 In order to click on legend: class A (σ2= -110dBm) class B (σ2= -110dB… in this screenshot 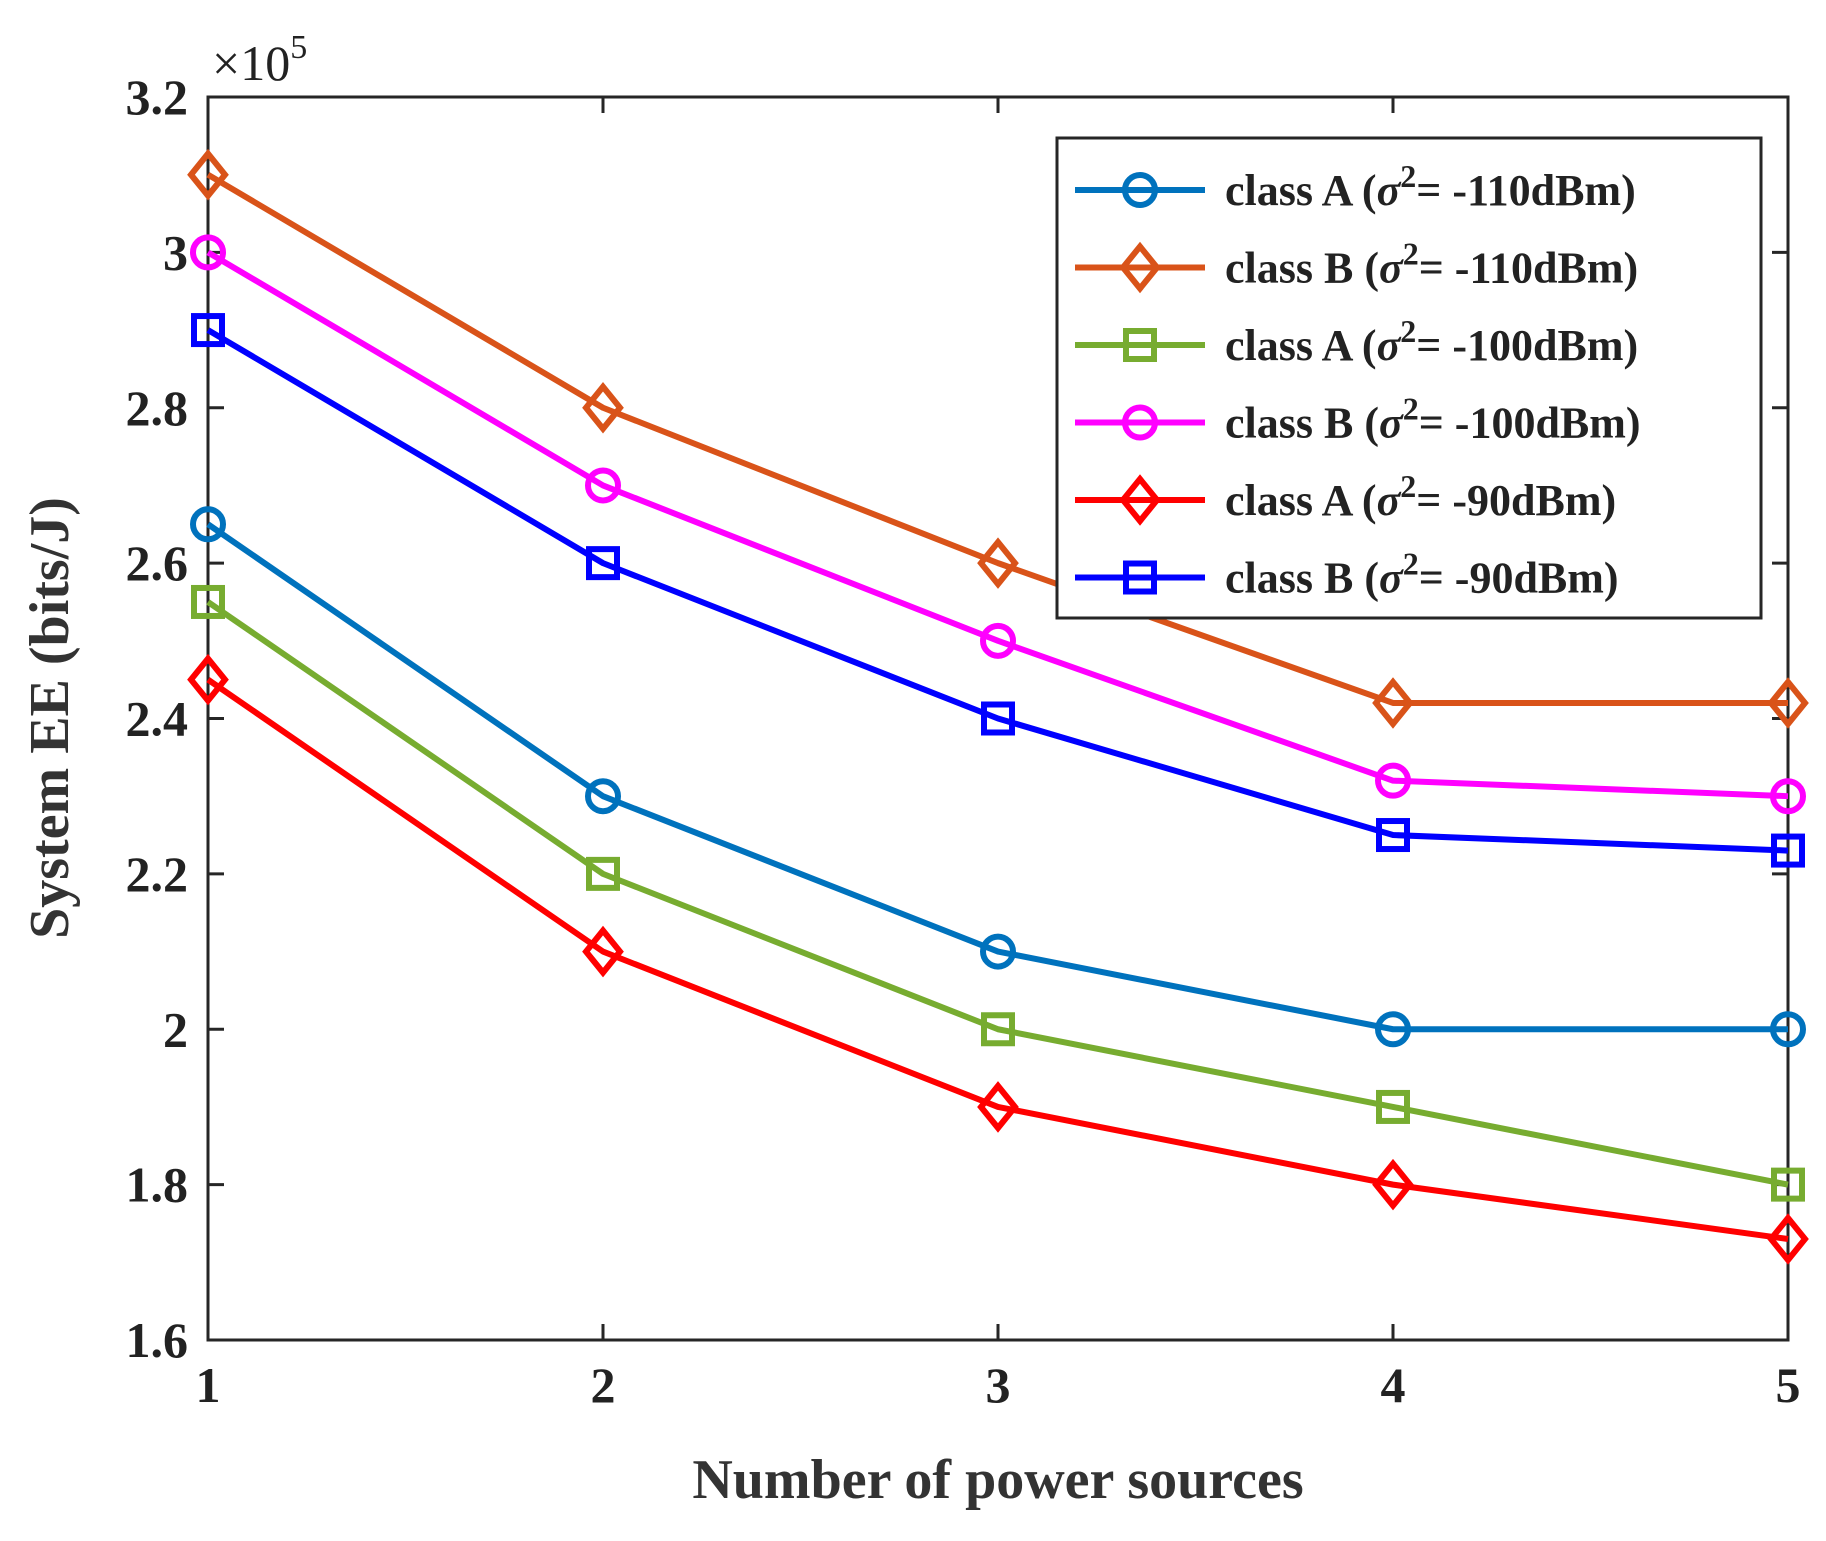, I will do `click(1409, 378)`.